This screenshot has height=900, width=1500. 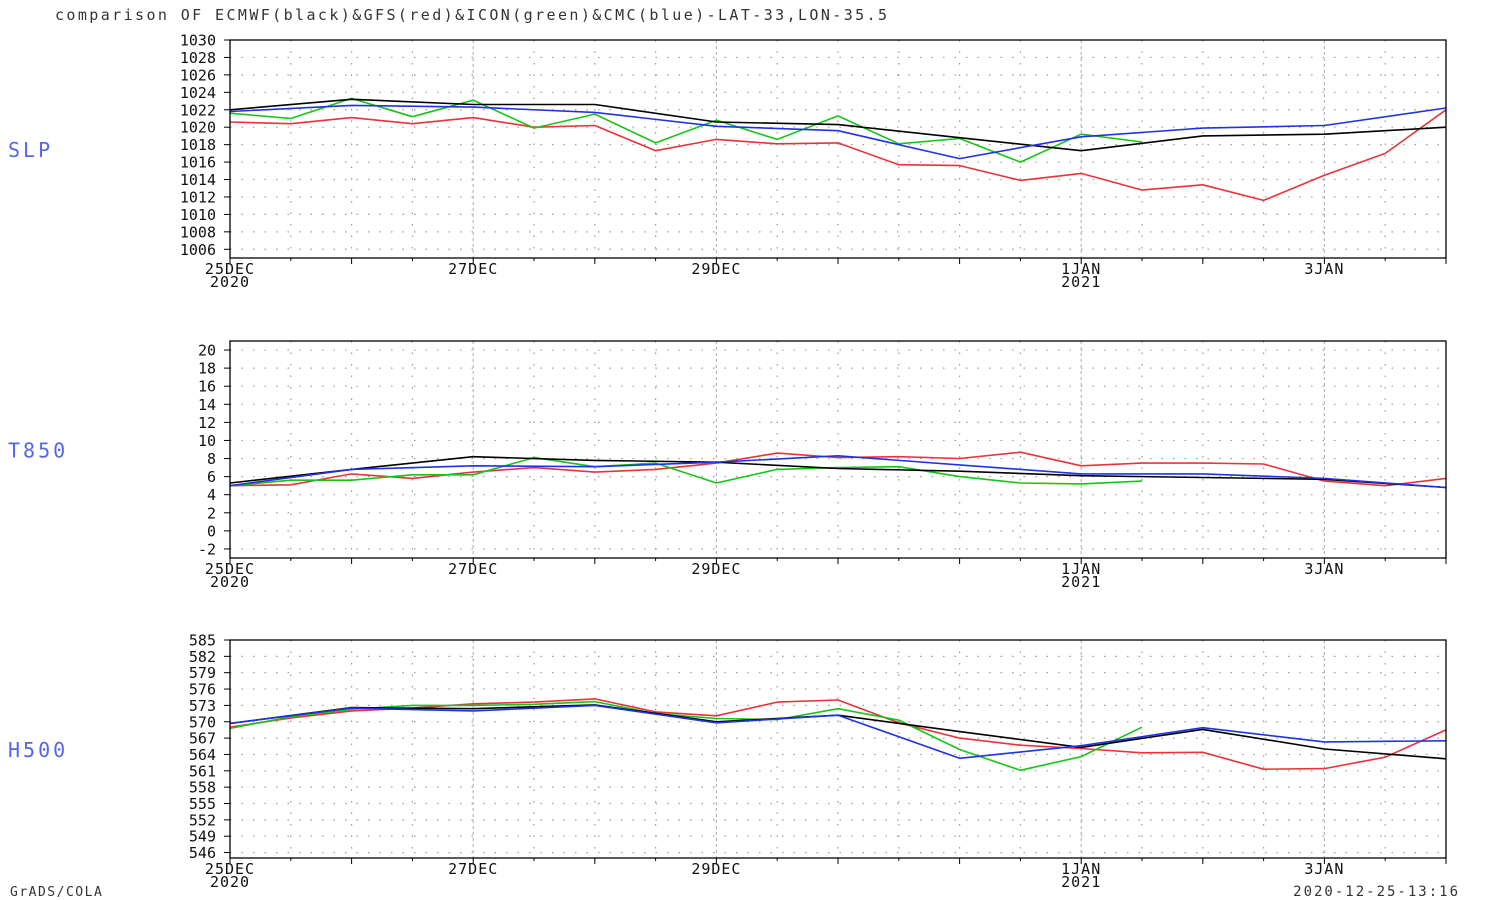 I want to click on y-tick-label: 1030, so click(x=198, y=41).